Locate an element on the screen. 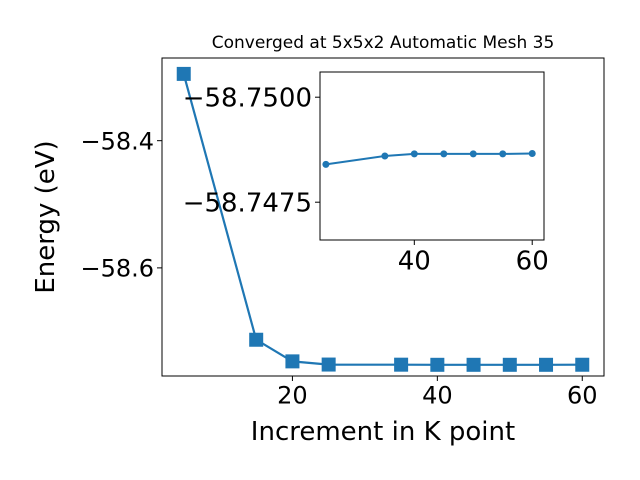 The width and height of the screenshot is (640, 480). inset-x-tick-label: 60 is located at coordinates (532, 261).